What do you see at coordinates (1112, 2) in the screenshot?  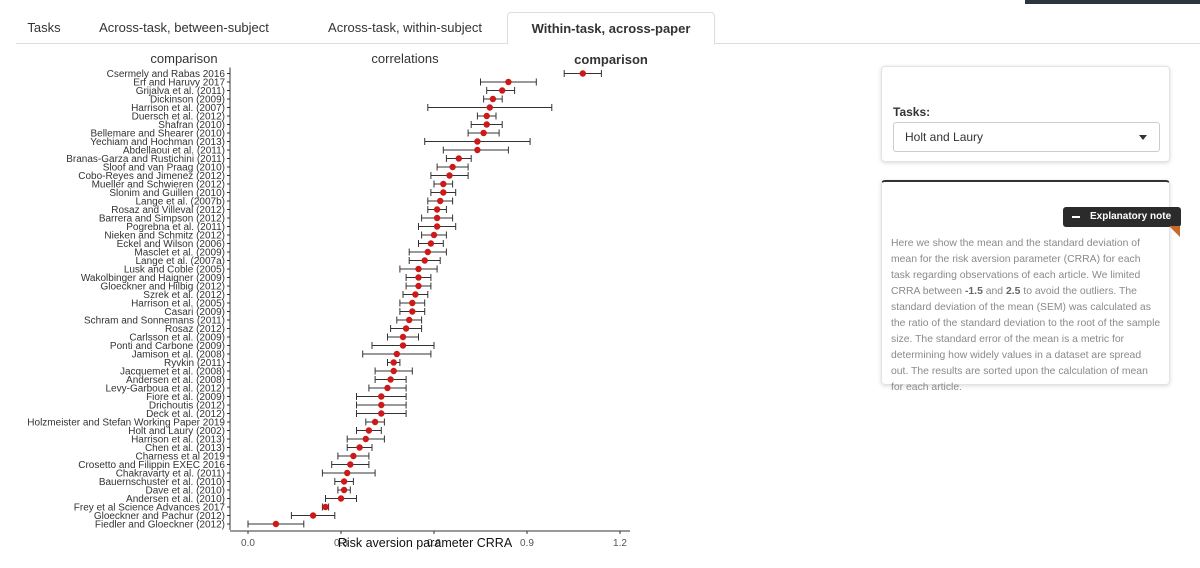 I see `top-accent-bar` at bounding box center [1112, 2].